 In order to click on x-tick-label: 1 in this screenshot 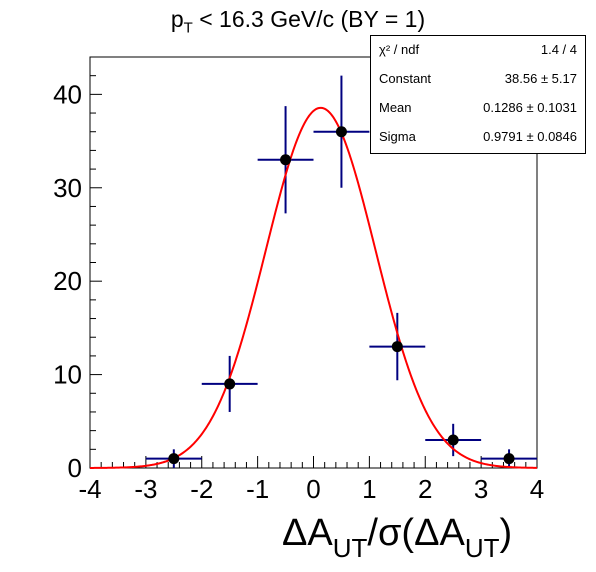, I will do `click(369, 489)`.